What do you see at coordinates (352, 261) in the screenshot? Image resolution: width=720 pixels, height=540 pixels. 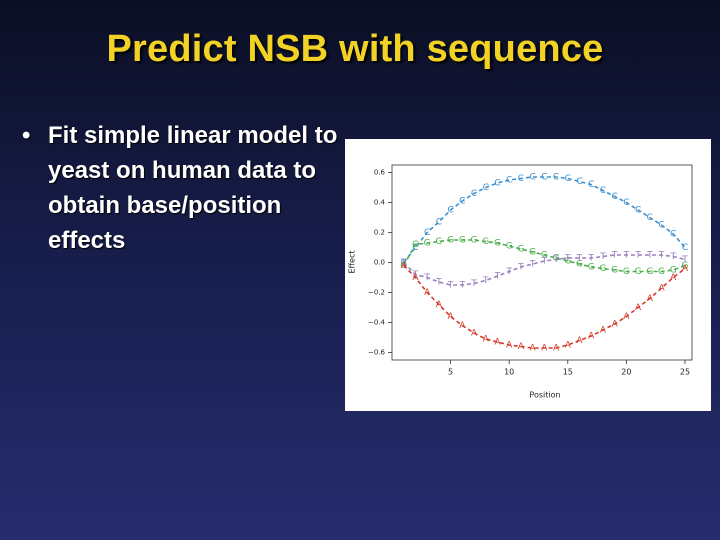 I see `y-axis-label: Effect` at bounding box center [352, 261].